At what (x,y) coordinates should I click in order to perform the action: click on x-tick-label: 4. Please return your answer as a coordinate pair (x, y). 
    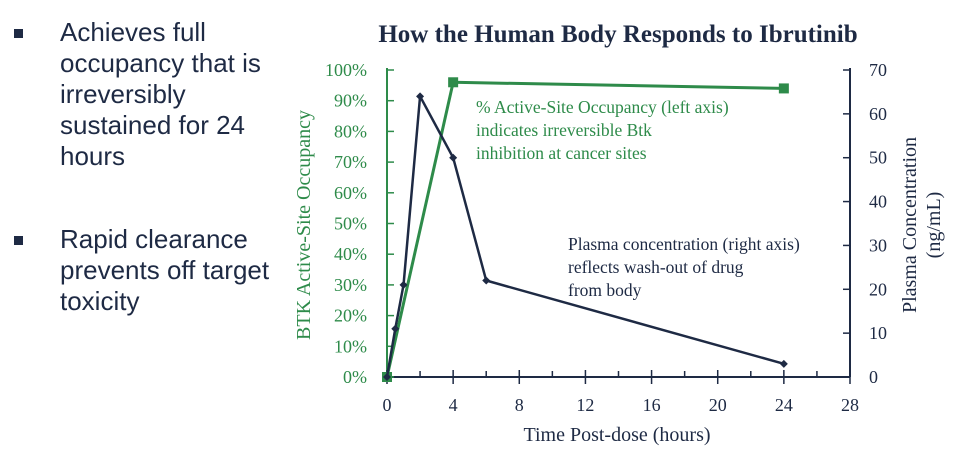
    Looking at the image, I should click on (453, 405).